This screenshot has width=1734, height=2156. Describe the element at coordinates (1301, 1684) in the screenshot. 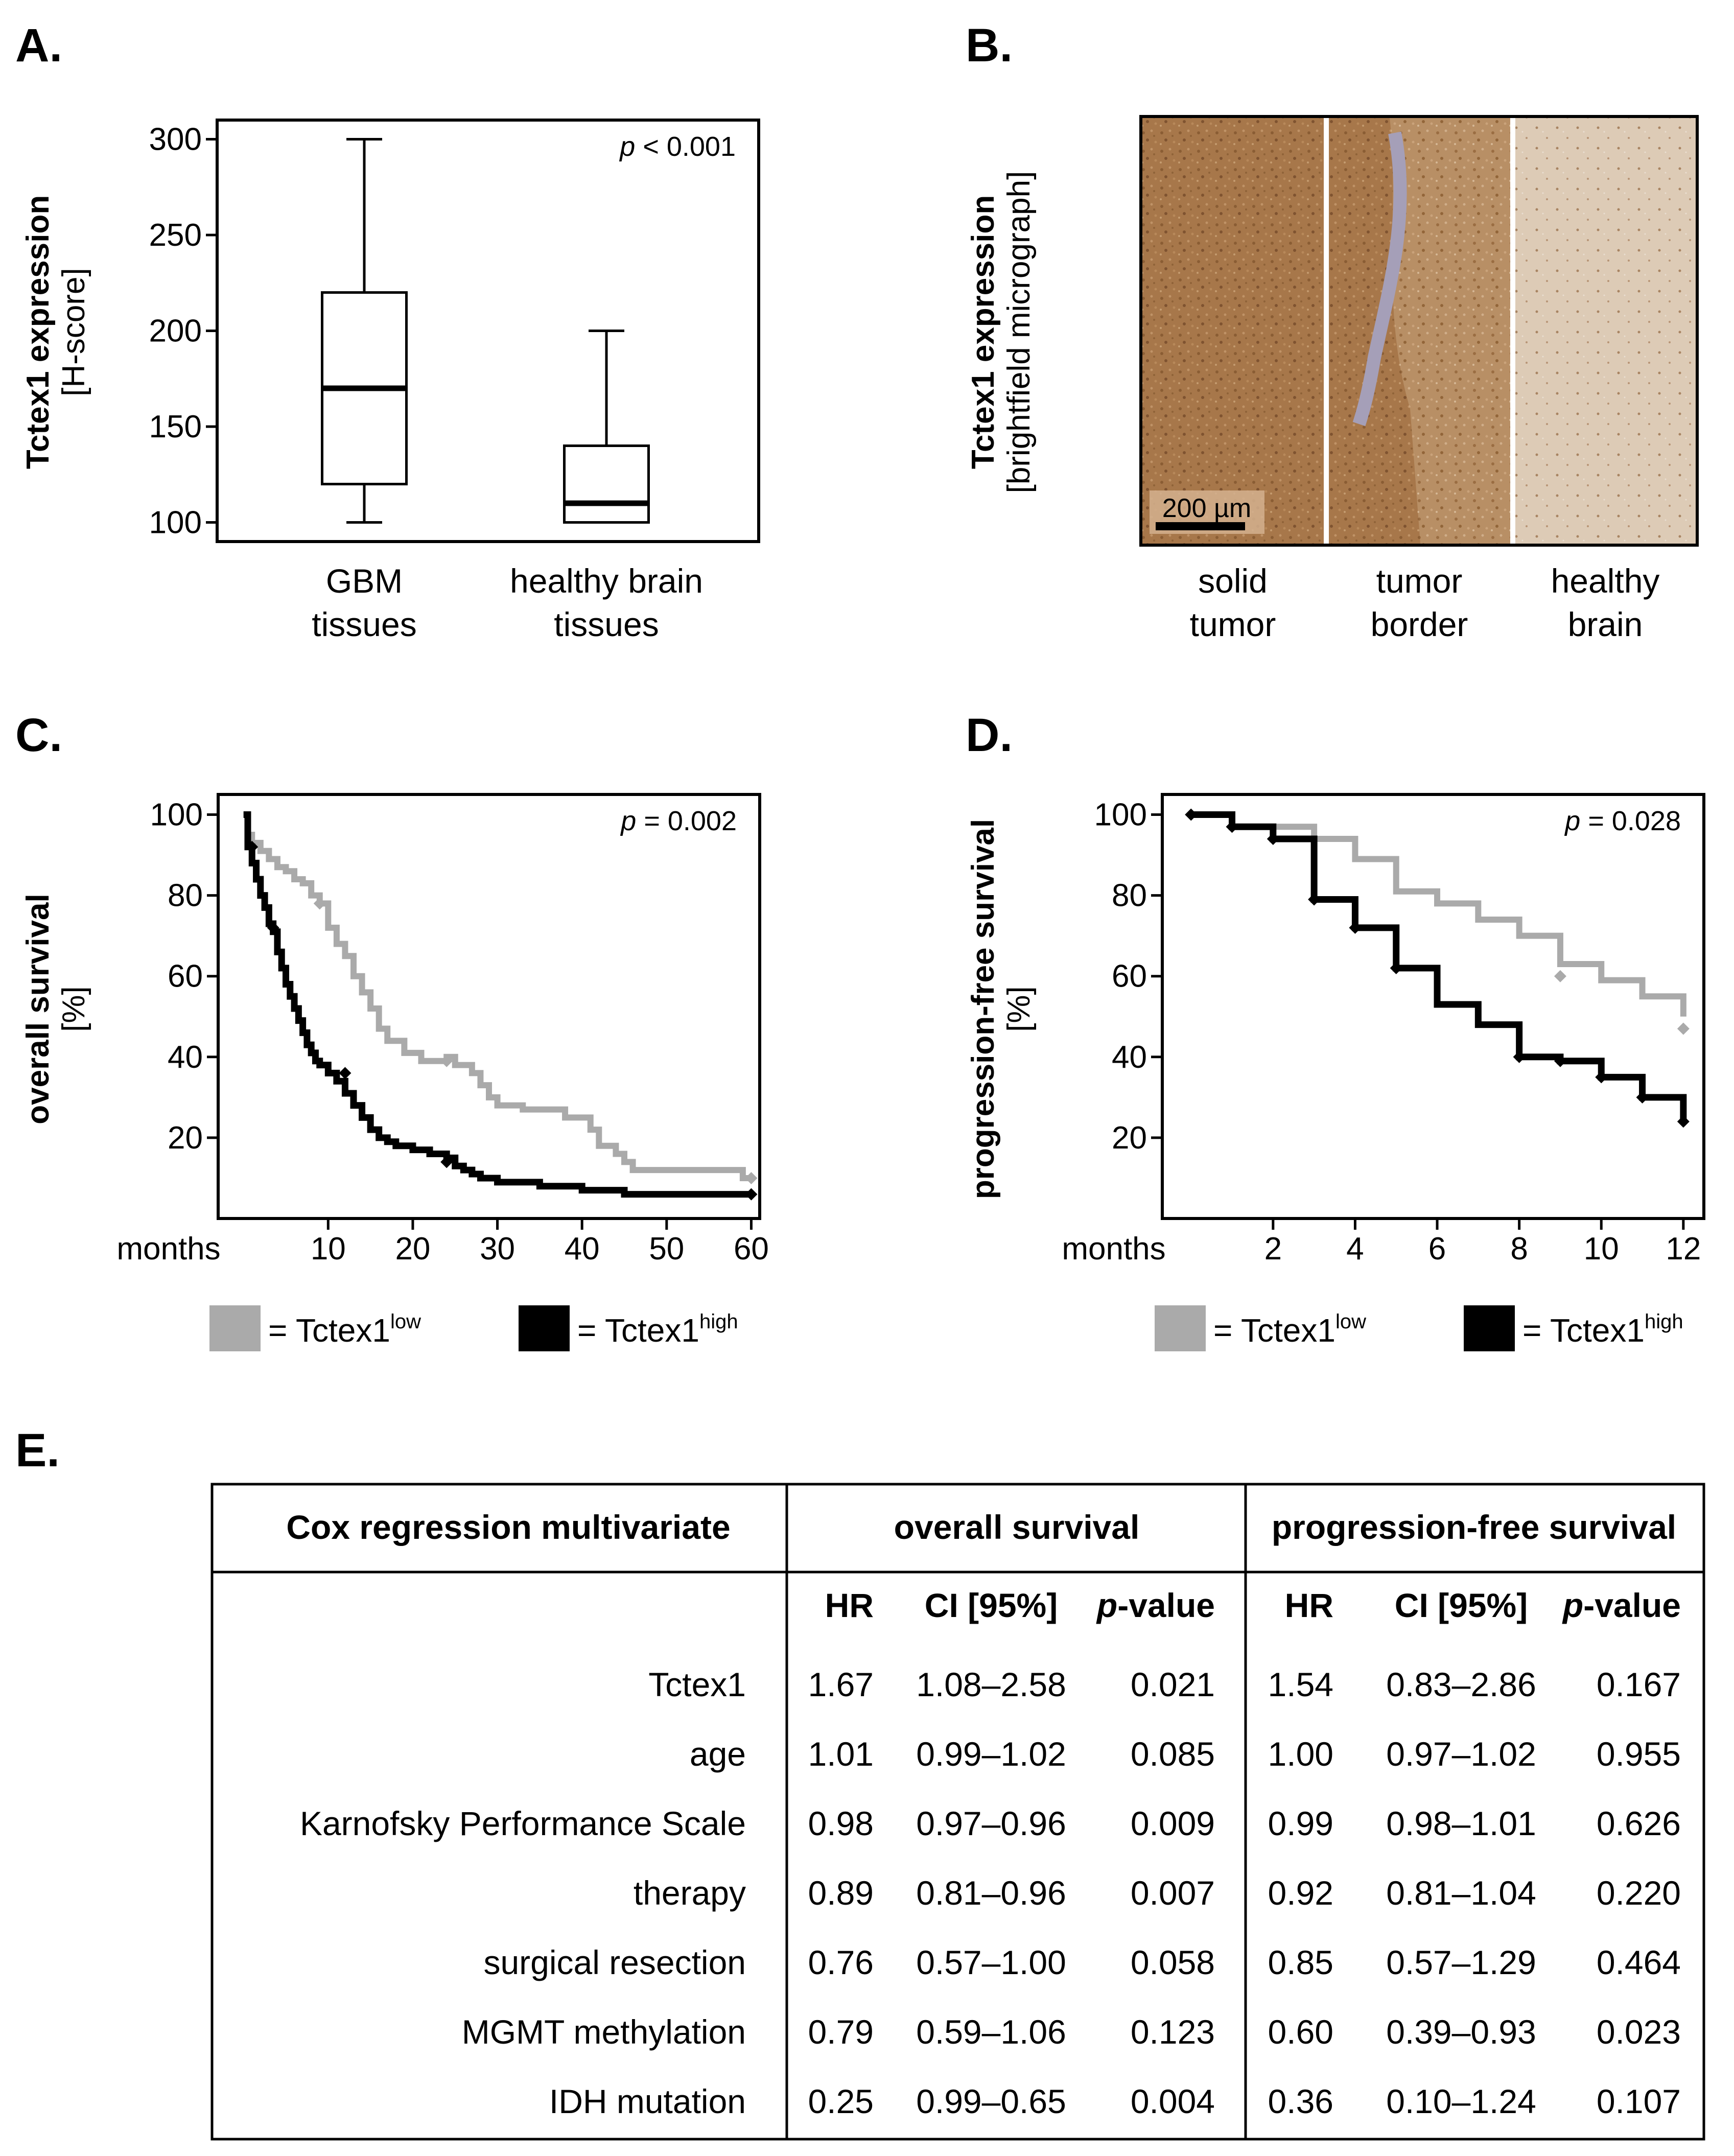

I see `table-cell: 1.54` at that location.